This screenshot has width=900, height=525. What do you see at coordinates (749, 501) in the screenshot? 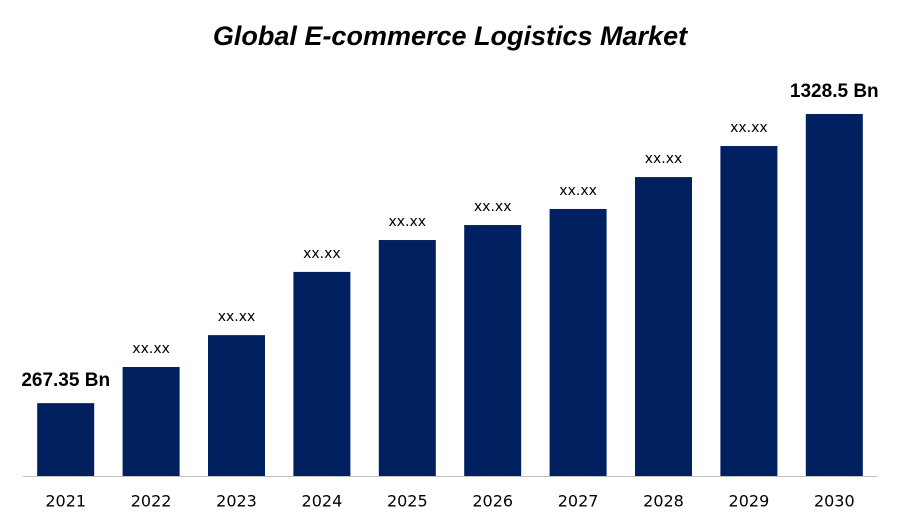
I see `x-tick-label: 2029` at bounding box center [749, 501].